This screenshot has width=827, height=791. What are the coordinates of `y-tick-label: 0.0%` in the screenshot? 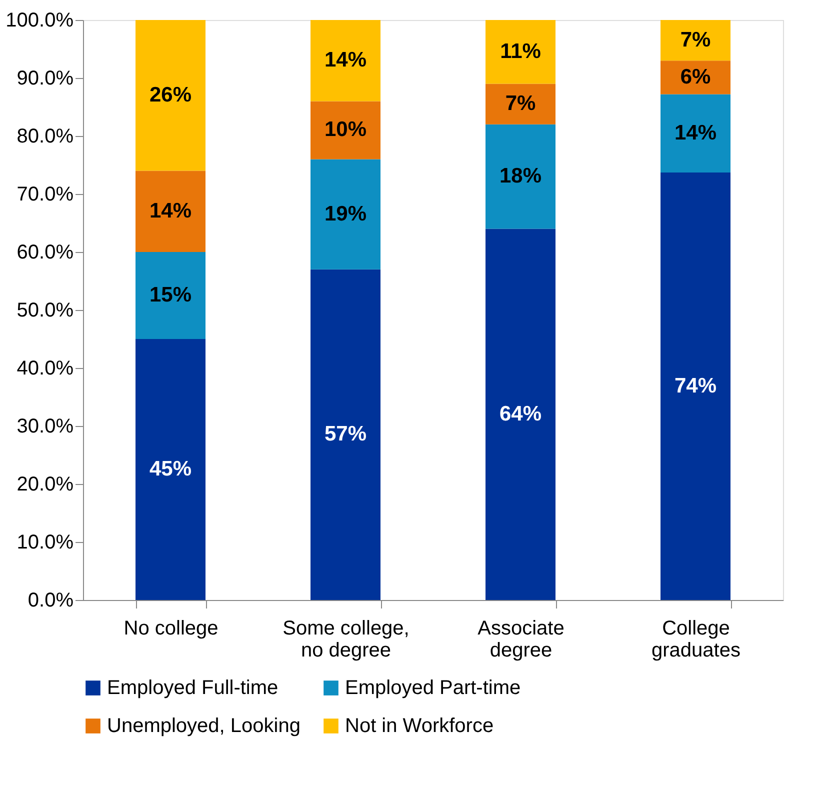 It's located at (51, 601).